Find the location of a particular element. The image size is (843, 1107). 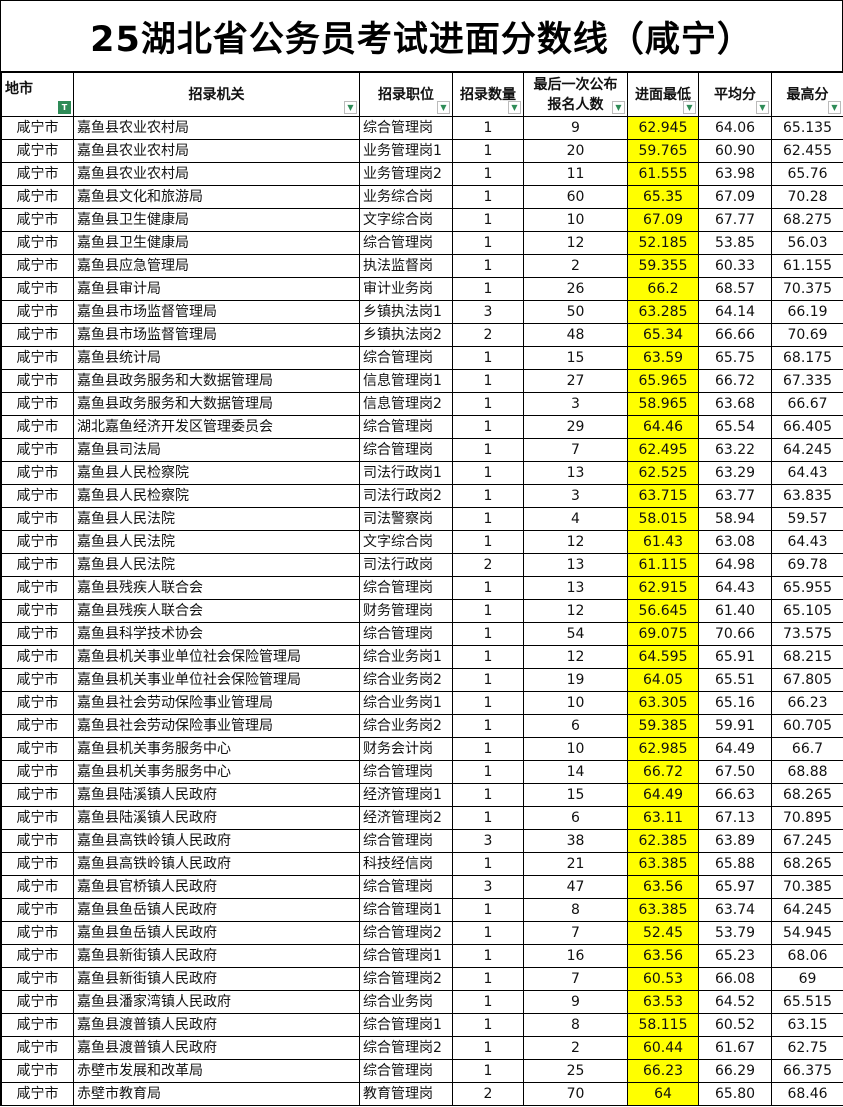

cell-position: 信息管理岗1 is located at coordinates (406, 381).